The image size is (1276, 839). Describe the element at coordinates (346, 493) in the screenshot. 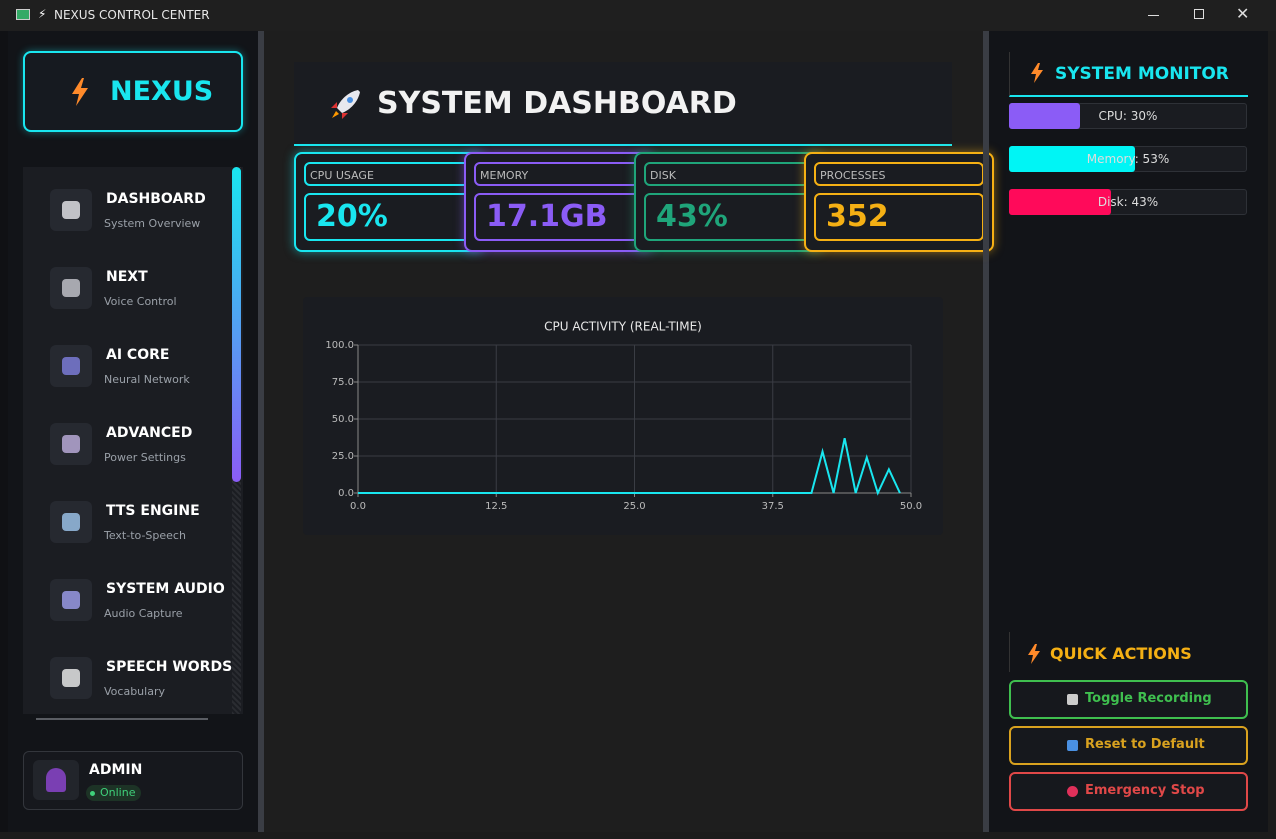

I see `y-tick-label: 0.0` at that location.